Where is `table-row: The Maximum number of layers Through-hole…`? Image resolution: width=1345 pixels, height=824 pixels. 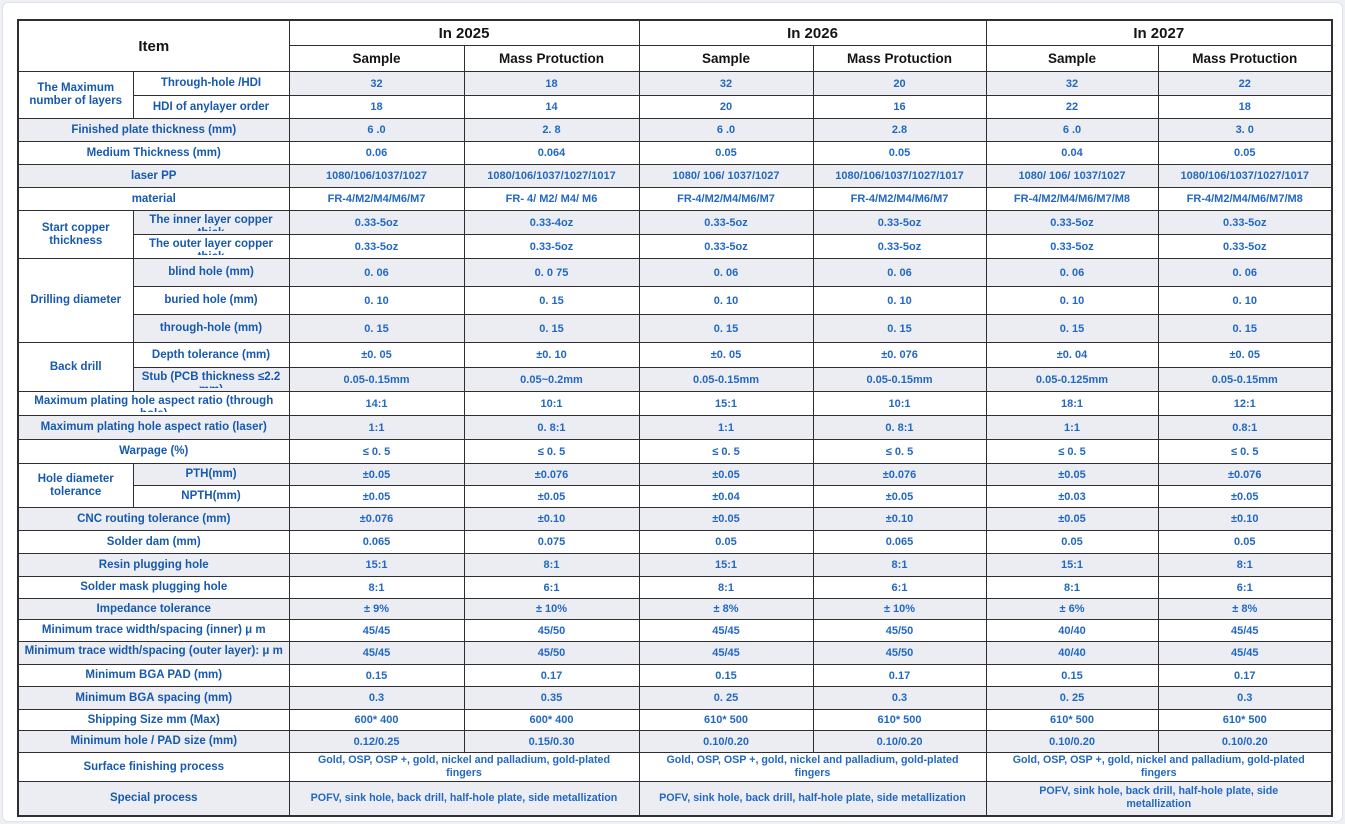 table-row: The Maximum number of layers Through-hole… is located at coordinates (675, 95).